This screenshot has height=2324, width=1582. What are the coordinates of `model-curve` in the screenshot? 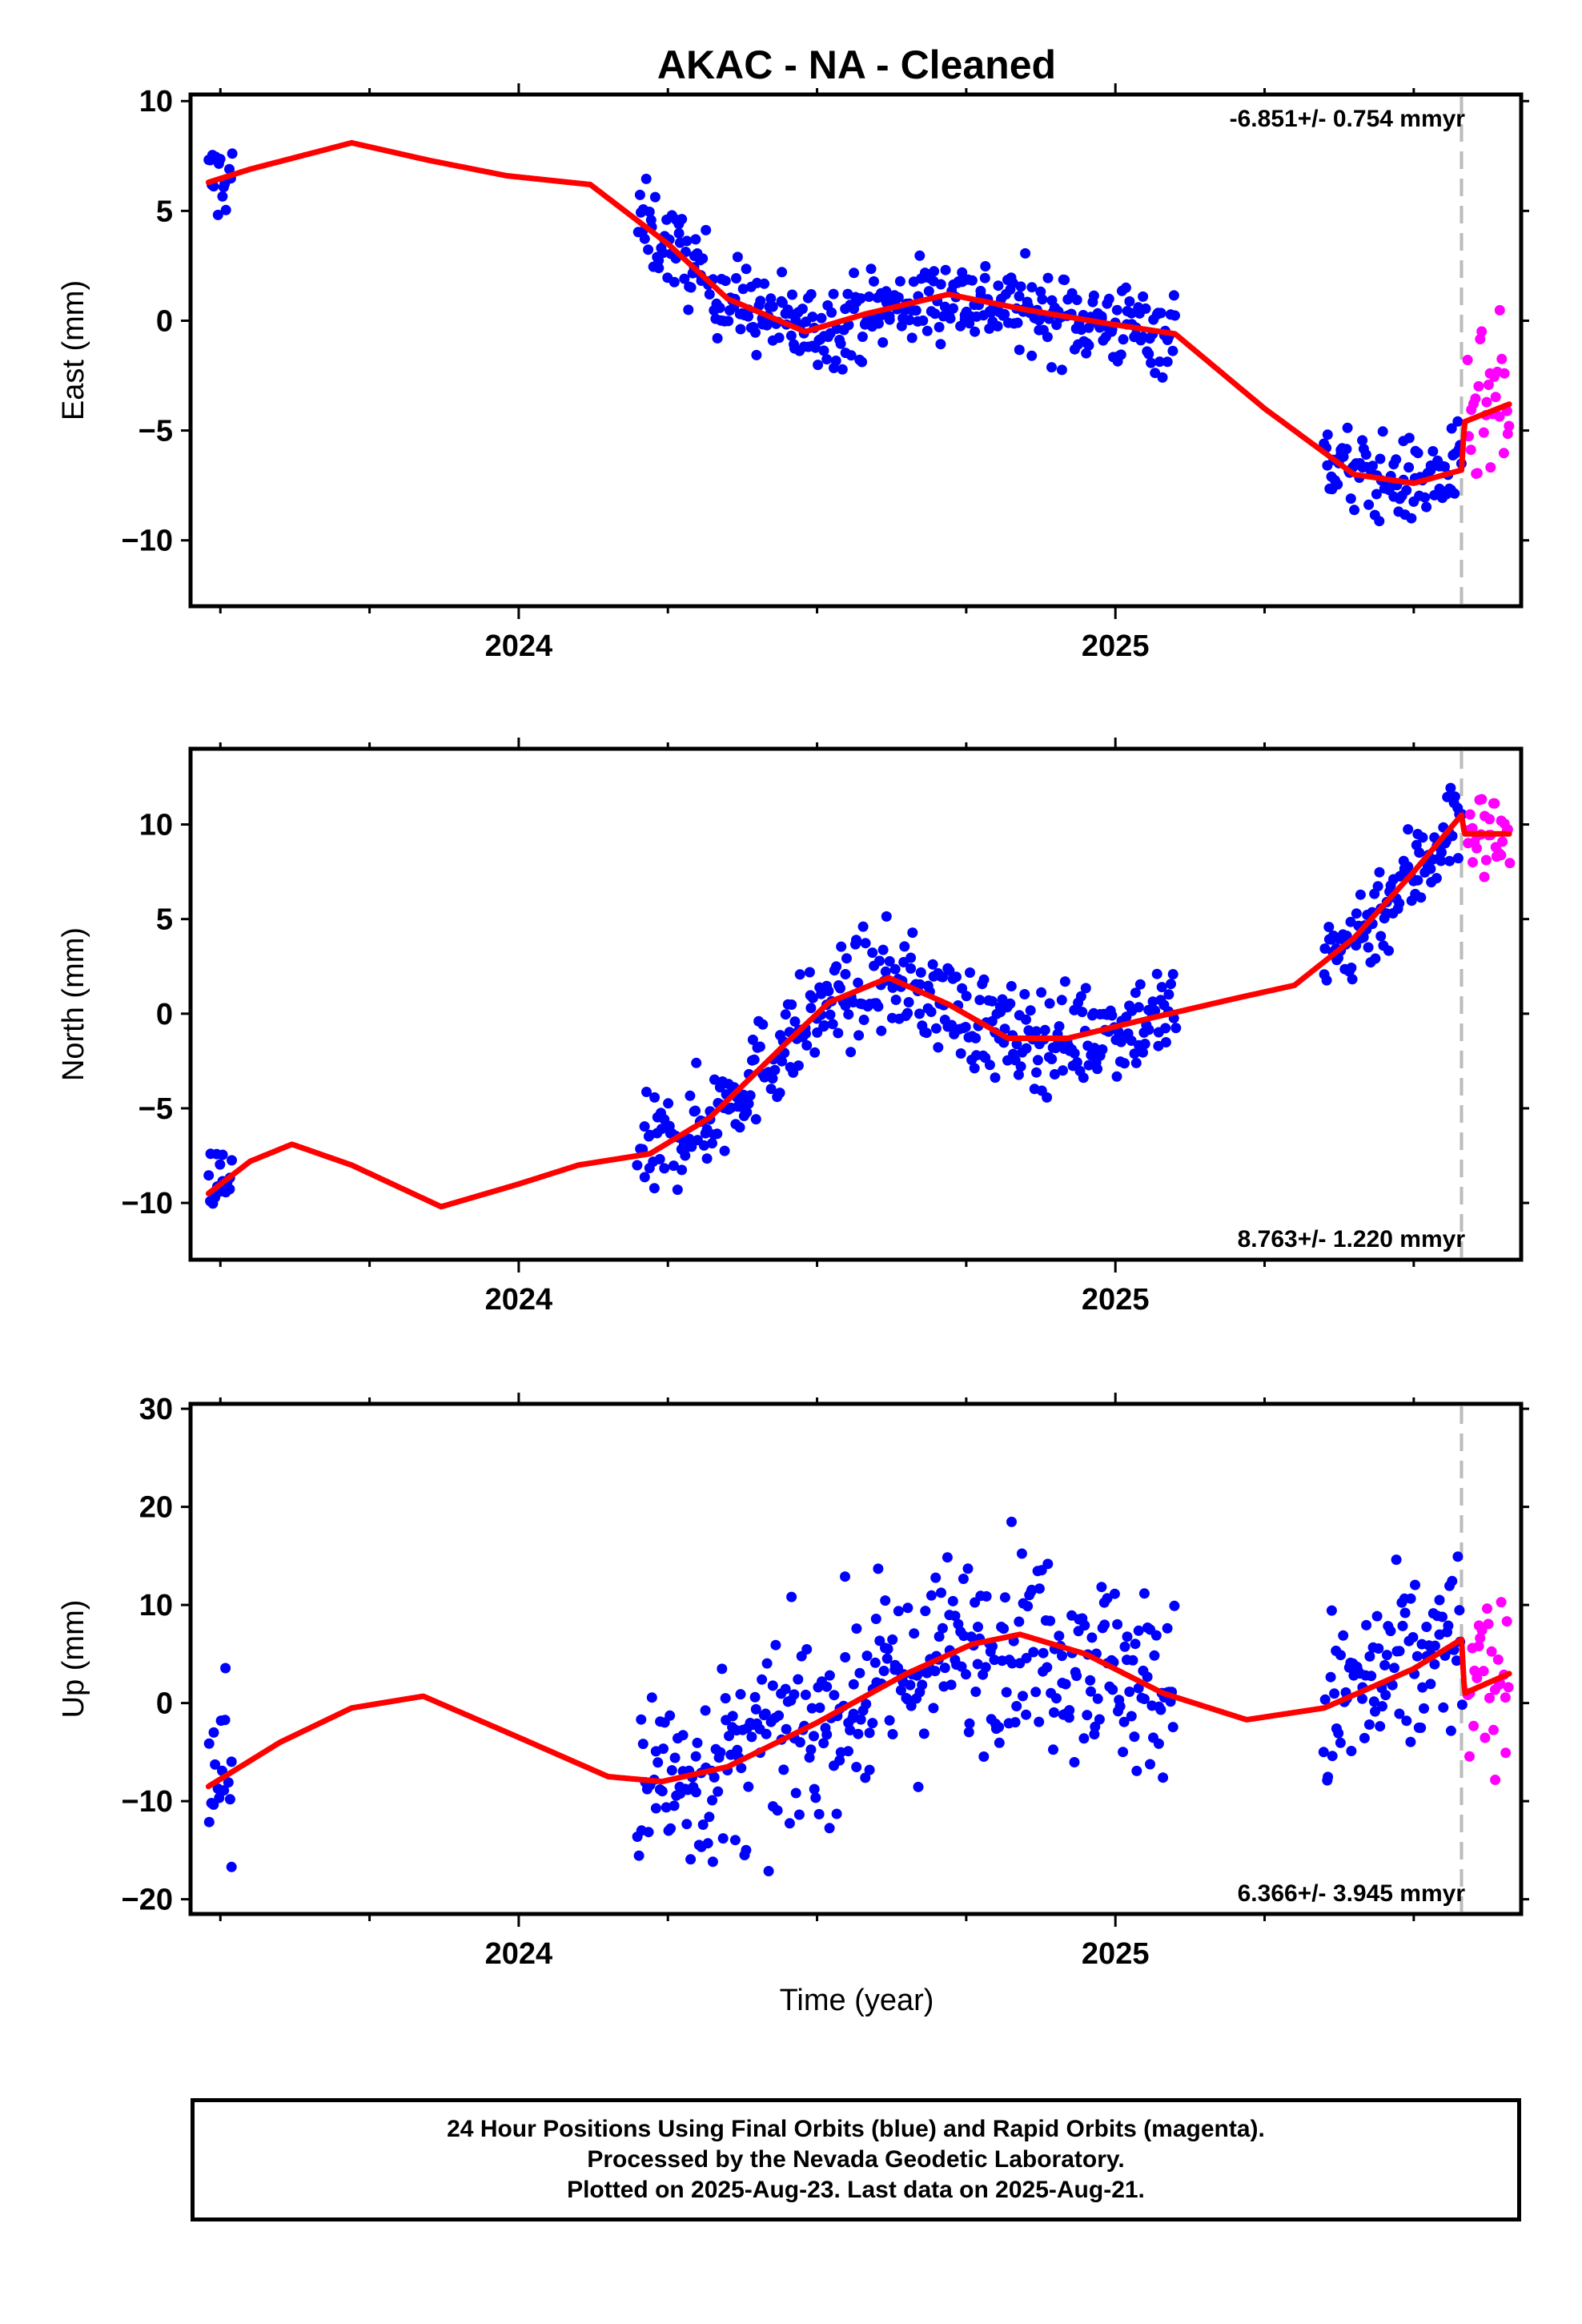 It's located at (858, 1011).